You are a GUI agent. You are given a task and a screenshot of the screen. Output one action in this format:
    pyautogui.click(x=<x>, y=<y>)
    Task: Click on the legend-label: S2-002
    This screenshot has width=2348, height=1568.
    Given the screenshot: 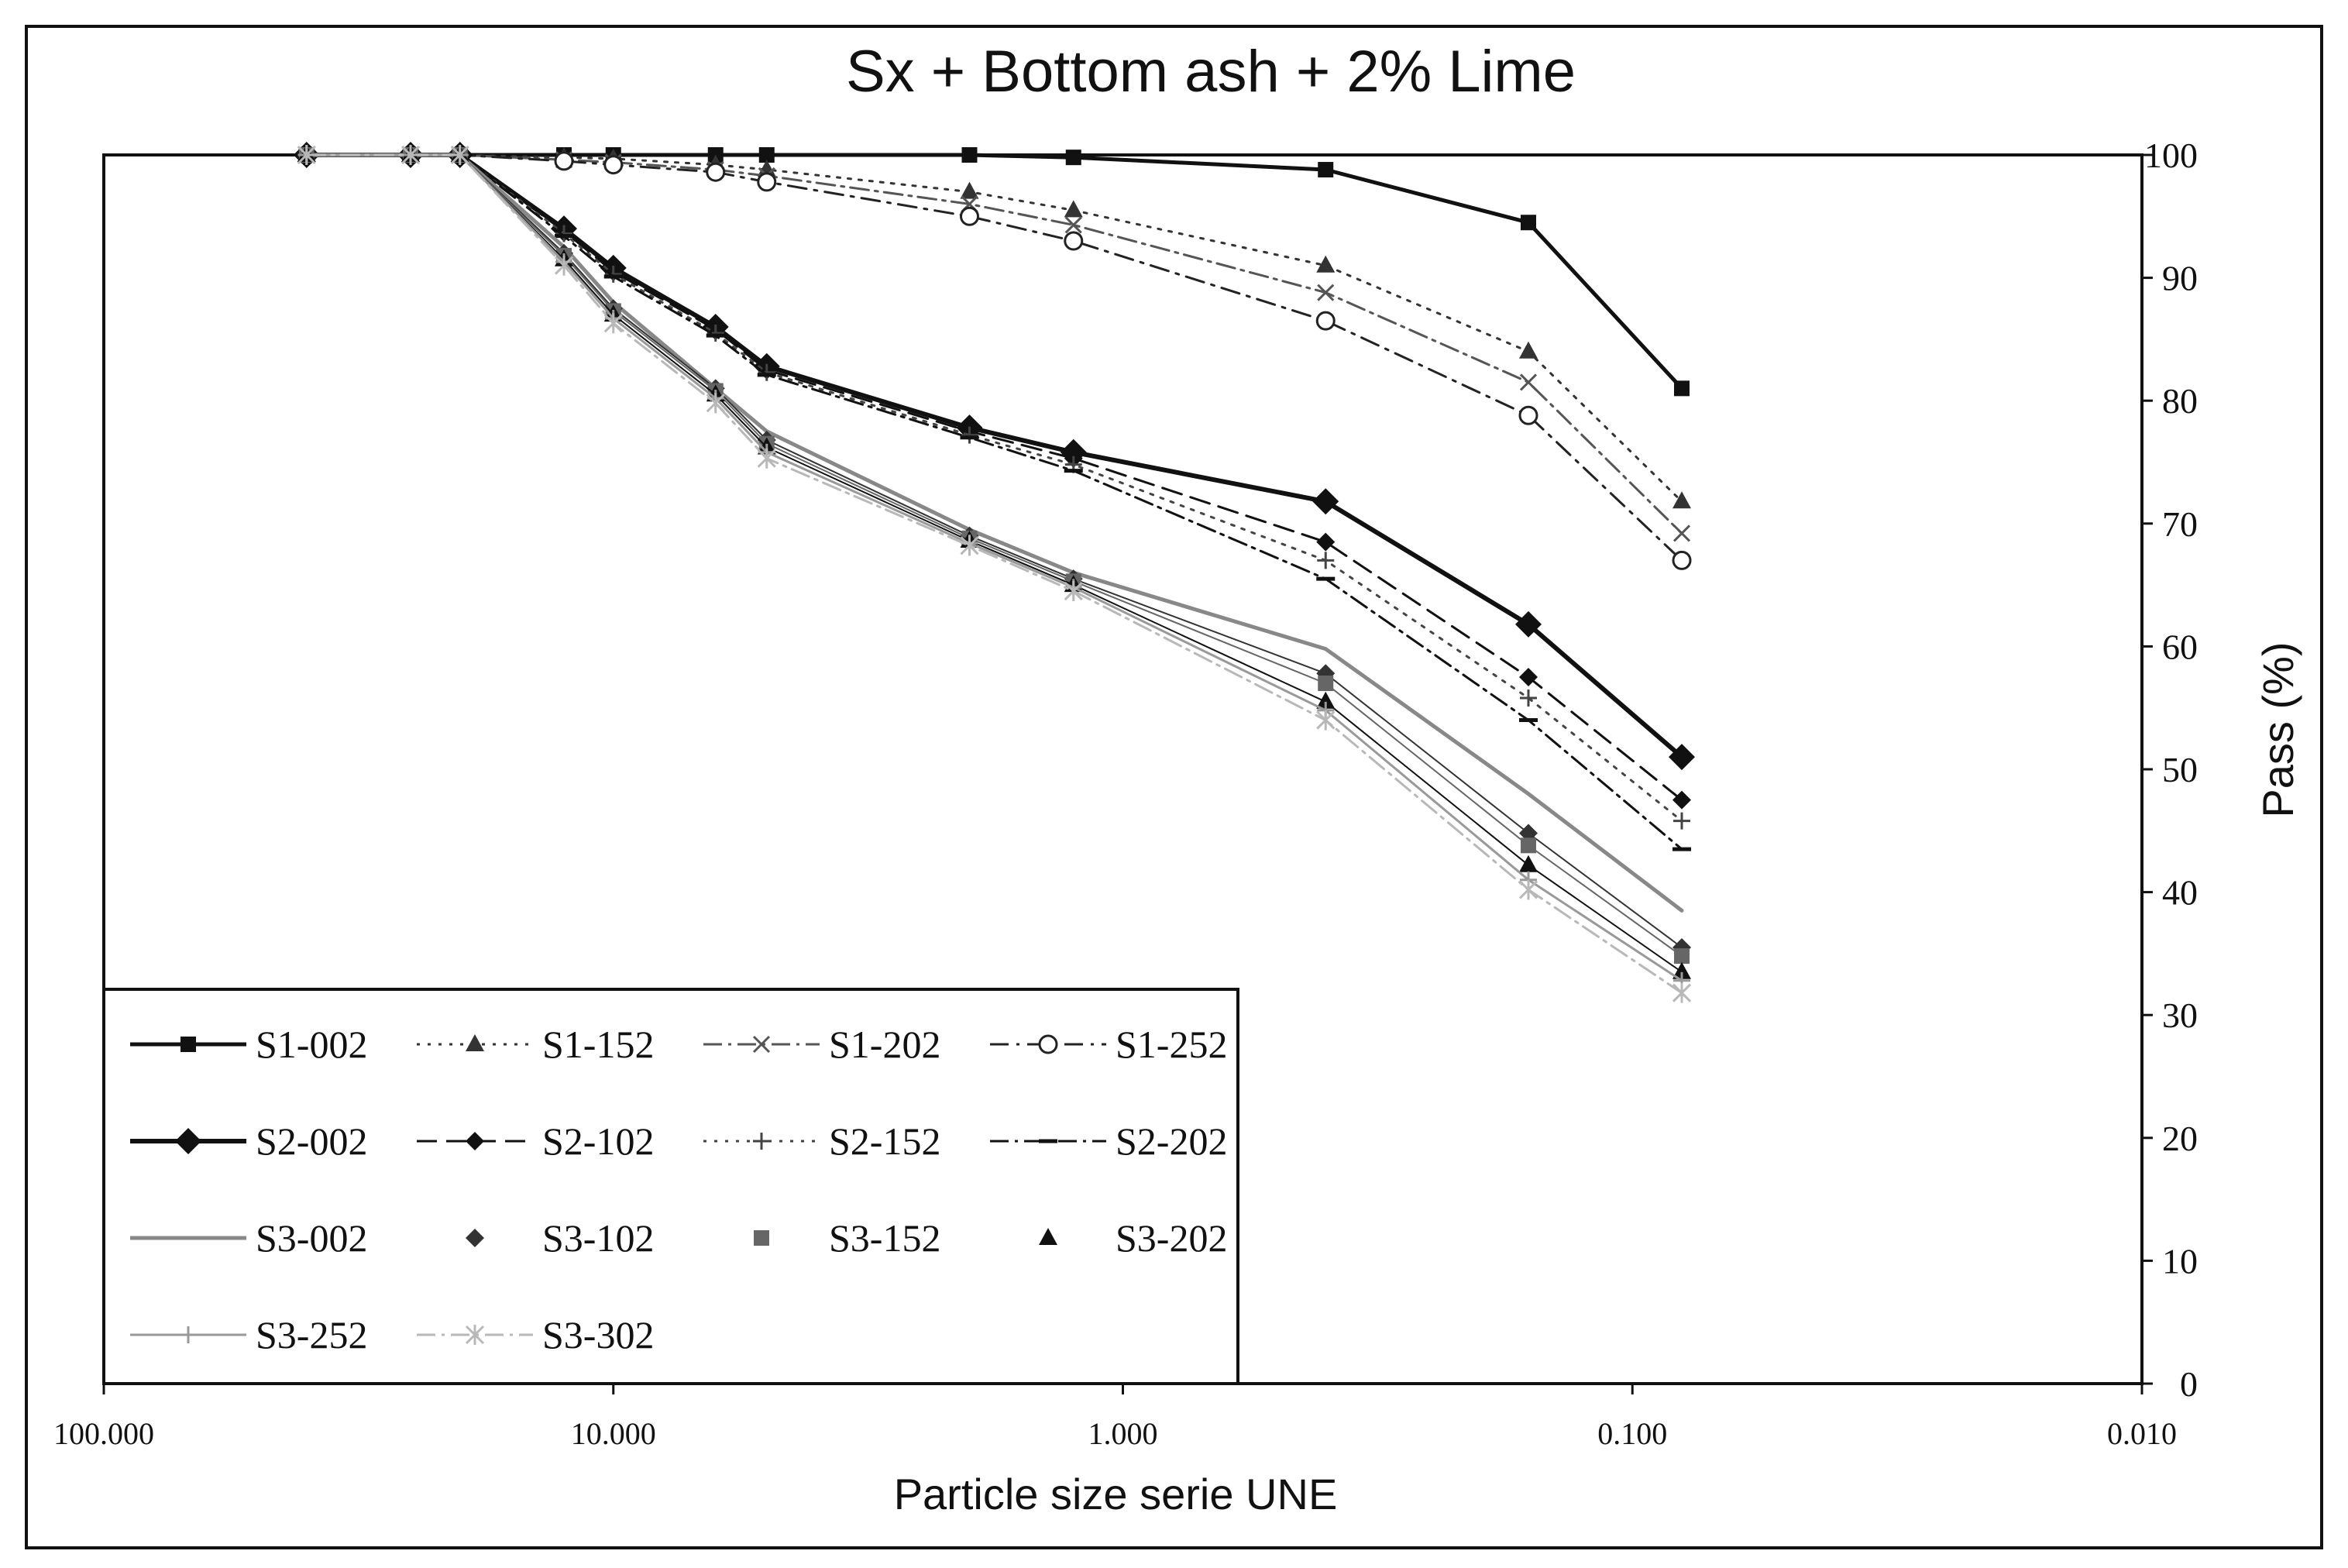 What is the action you would take?
    pyautogui.click(x=311, y=1141)
    